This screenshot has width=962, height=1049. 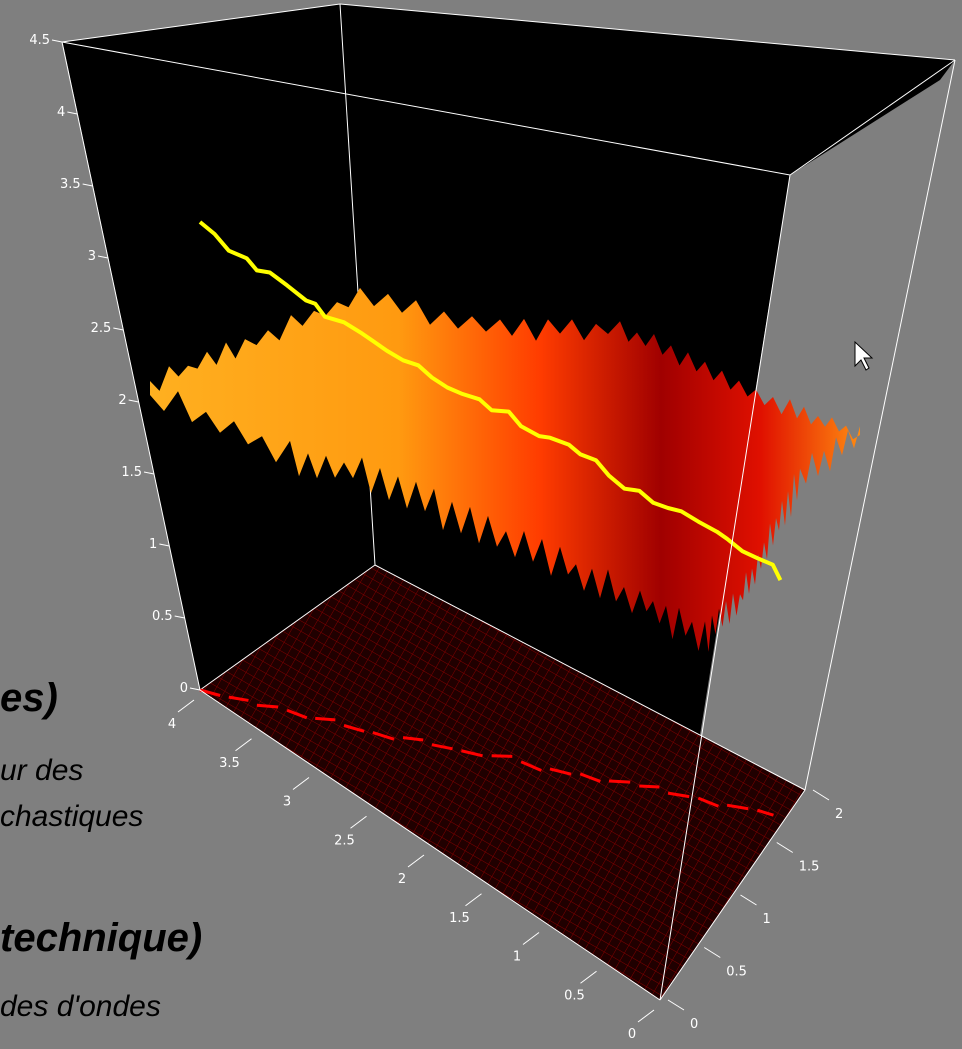 What do you see at coordinates (172, 724) in the screenshot?
I see `x-tick-label: 4` at bounding box center [172, 724].